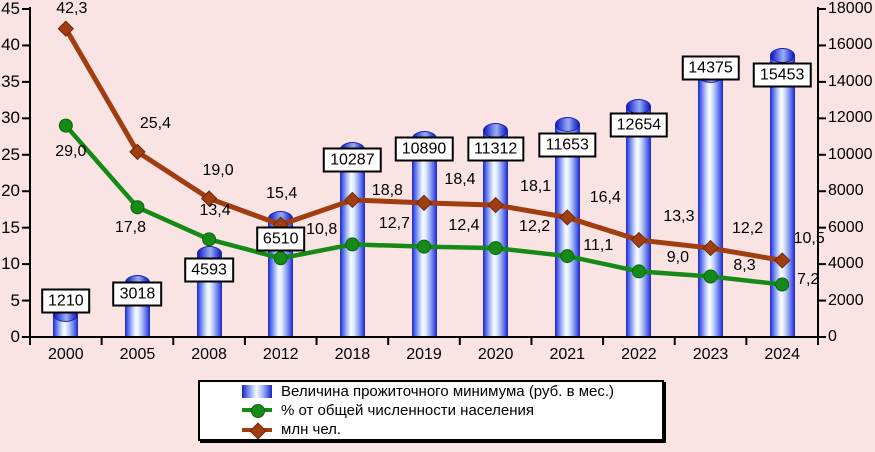  I want to click on left-axis-tick-label: 5, so click(15, 300).